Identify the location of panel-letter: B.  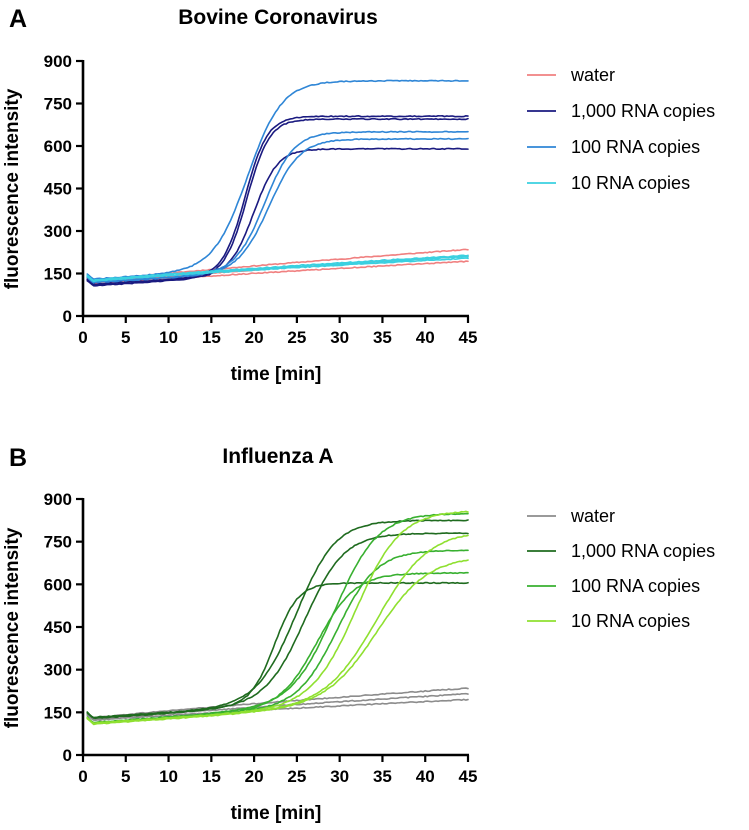
(18, 458).